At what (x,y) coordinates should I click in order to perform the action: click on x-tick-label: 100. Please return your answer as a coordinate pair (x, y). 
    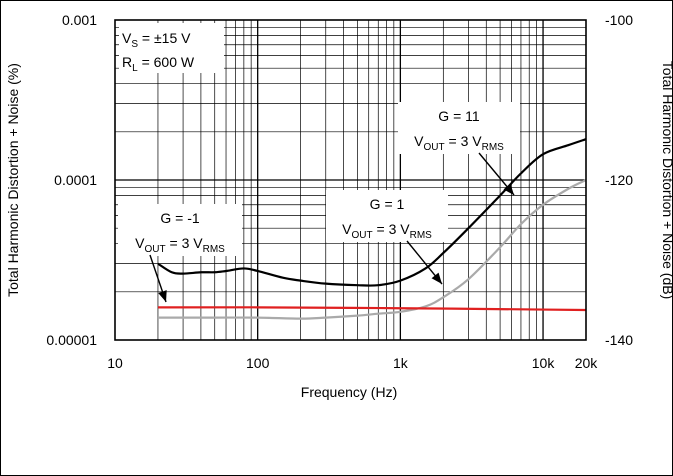
    Looking at the image, I should click on (258, 363).